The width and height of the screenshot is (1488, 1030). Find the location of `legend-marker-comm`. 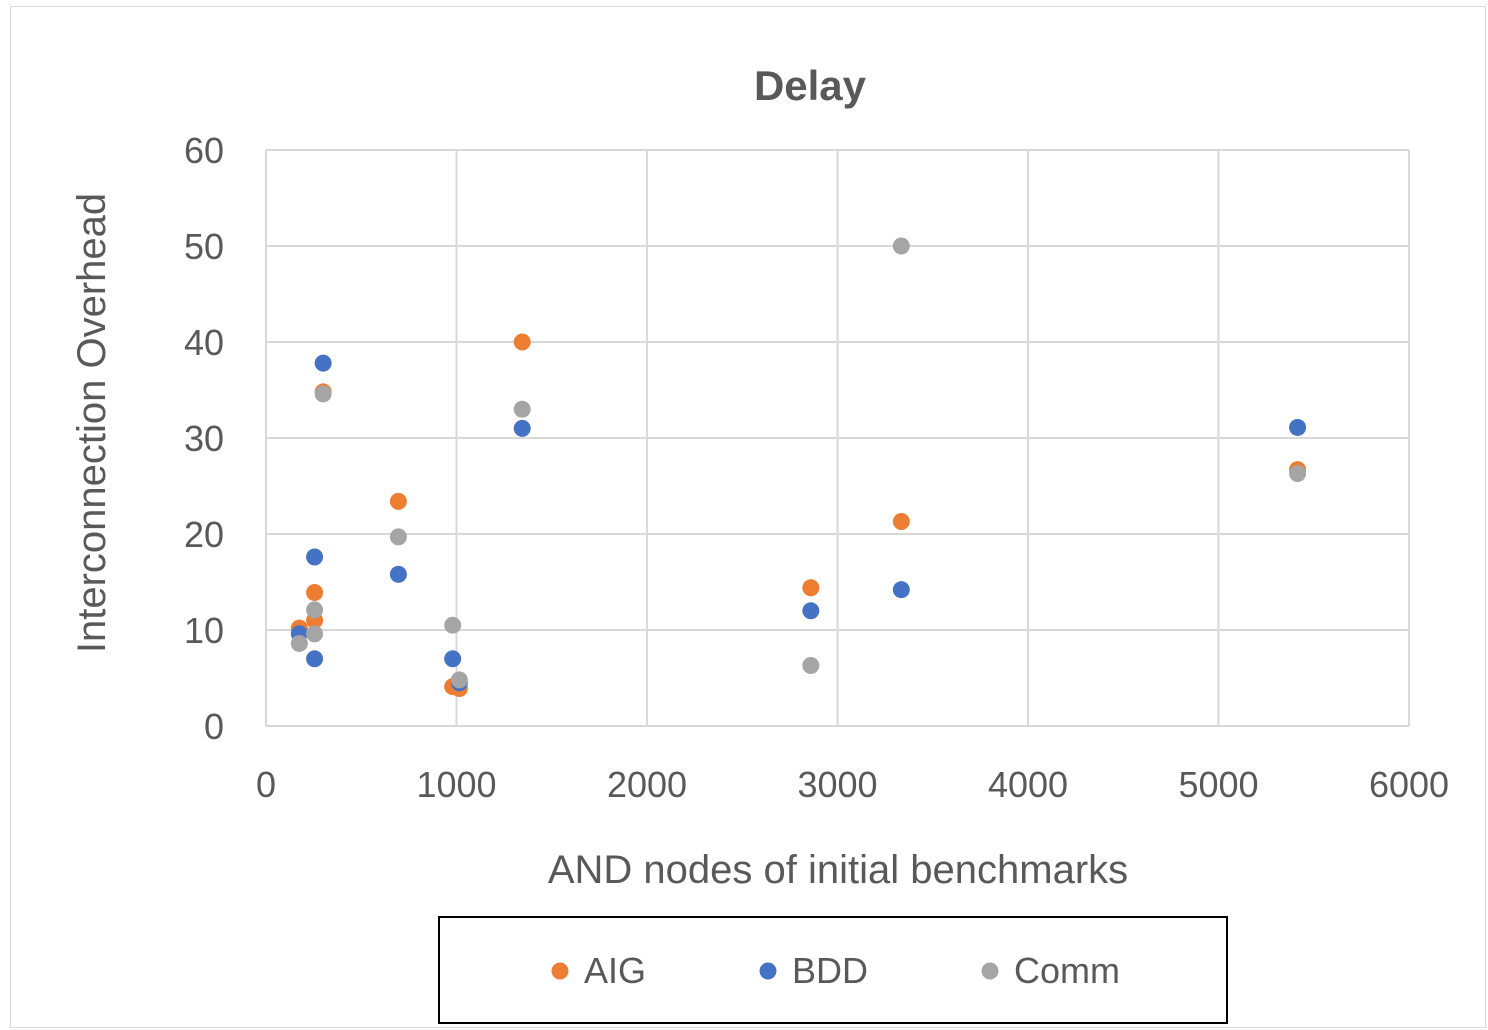

legend-marker-comm is located at coordinates (990, 971).